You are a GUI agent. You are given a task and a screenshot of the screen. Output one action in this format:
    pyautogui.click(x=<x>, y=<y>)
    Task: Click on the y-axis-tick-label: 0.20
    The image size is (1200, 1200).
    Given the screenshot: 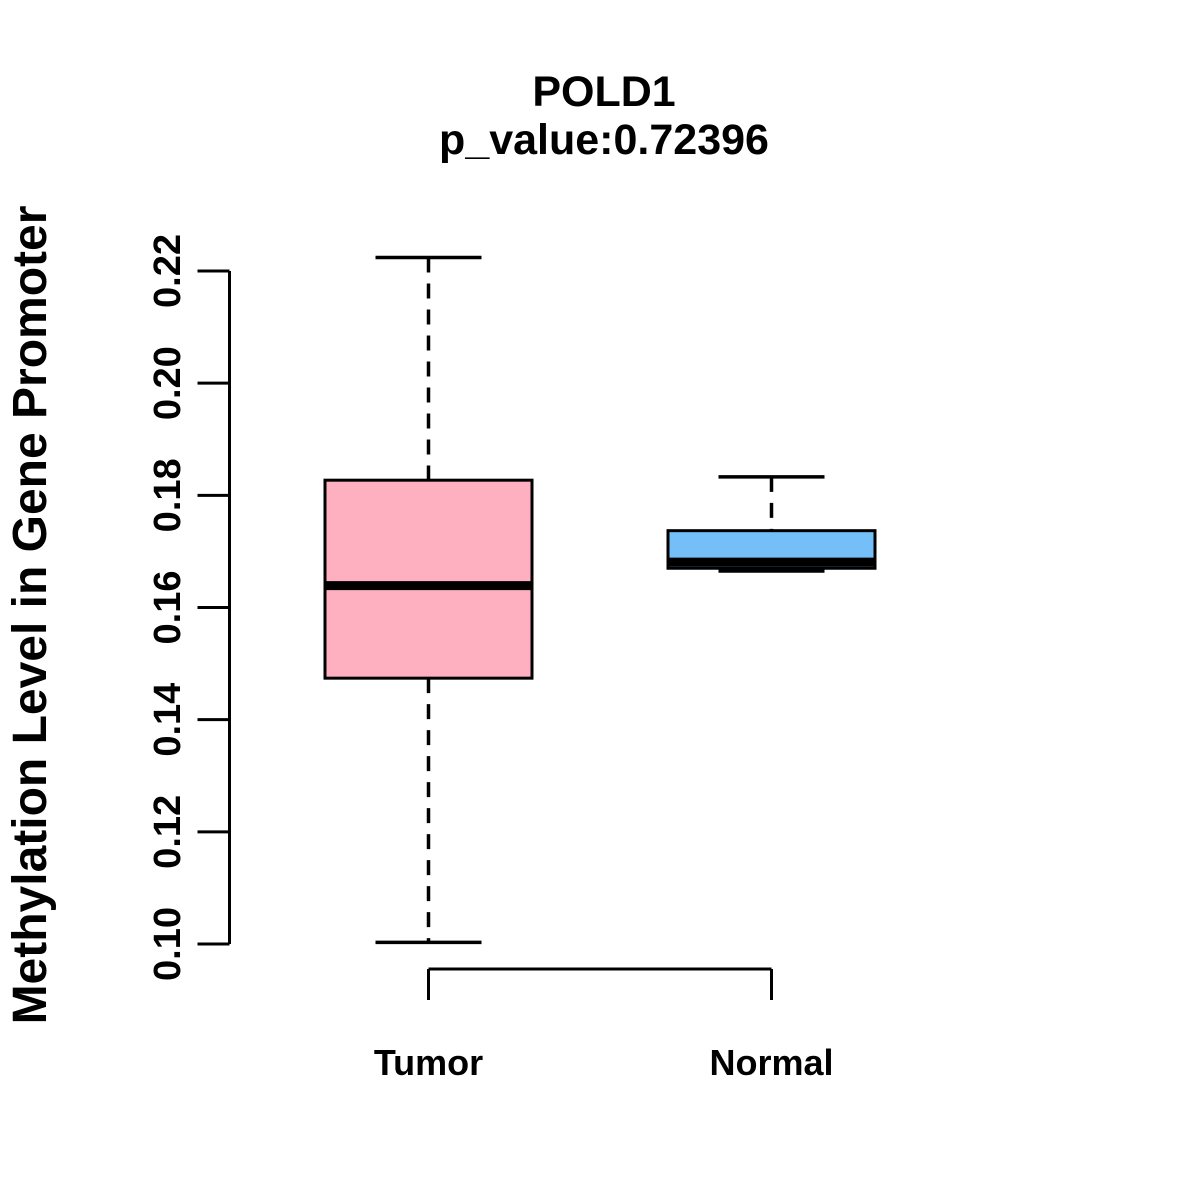 What is the action you would take?
    pyautogui.click(x=168, y=383)
    